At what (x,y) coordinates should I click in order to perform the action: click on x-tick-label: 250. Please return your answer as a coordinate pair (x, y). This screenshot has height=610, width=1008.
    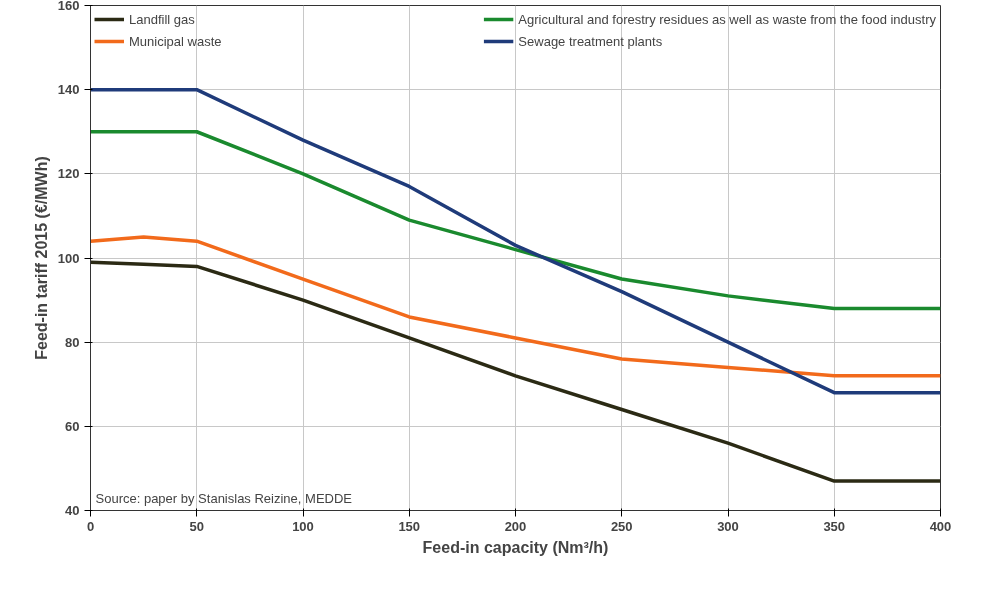
    Looking at the image, I should click on (621, 526).